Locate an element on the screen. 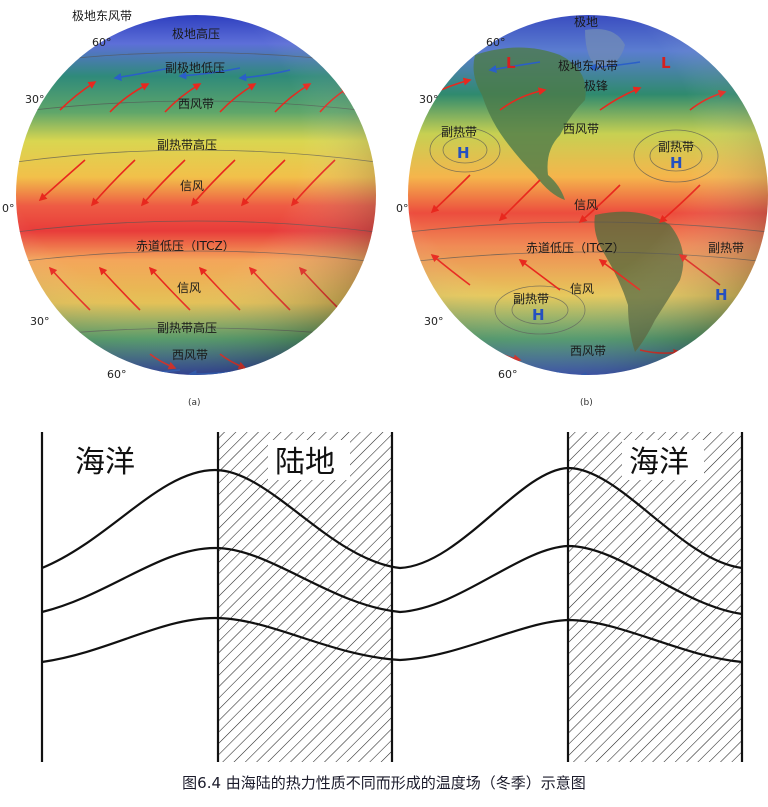 Image resolution: width=768 pixels, height=807 pixels. ocean-right-label: 海洋 is located at coordinates (659, 462).